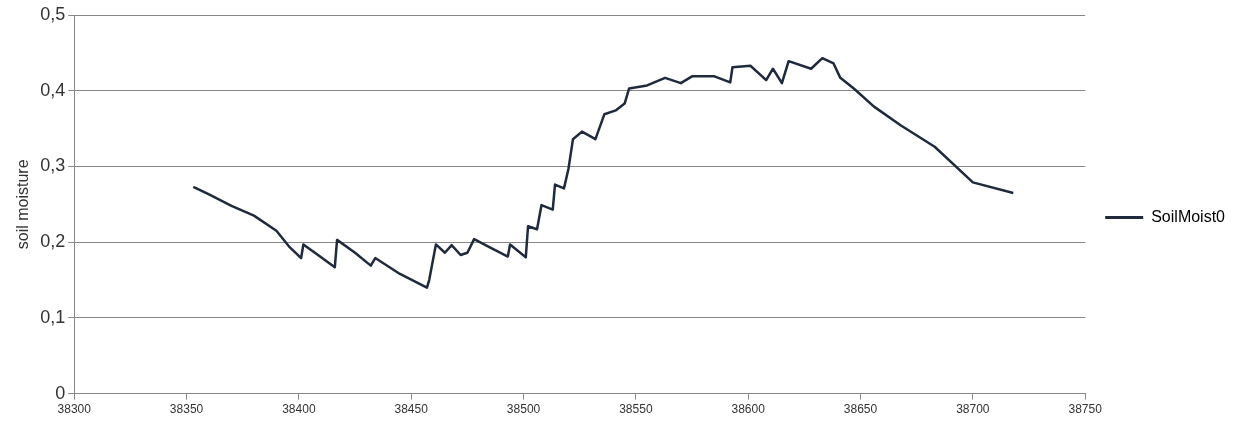 This screenshot has height=425, width=1255. What do you see at coordinates (53, 316) in the screenshot?
I see `y-tick-label: 0,1` at bounding box center [53, 316].